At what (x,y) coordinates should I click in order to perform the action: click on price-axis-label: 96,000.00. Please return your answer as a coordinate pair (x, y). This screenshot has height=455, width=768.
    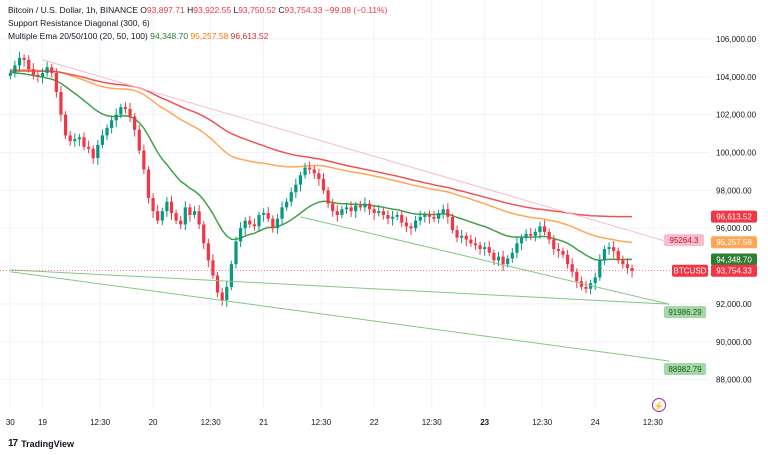
    Looking at the image, I should click on (734, 228).